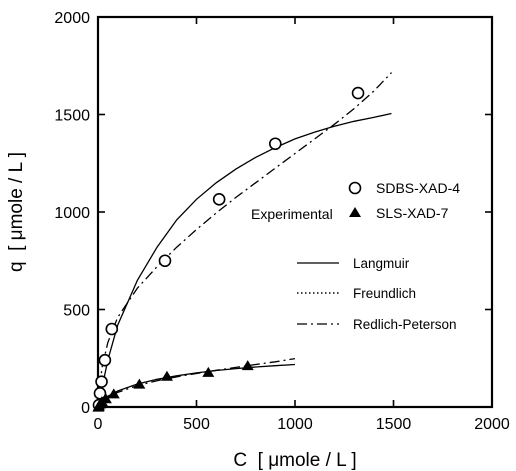  I want to click on legend-label-sls: SLS-XAD-7, so click(412, 213).